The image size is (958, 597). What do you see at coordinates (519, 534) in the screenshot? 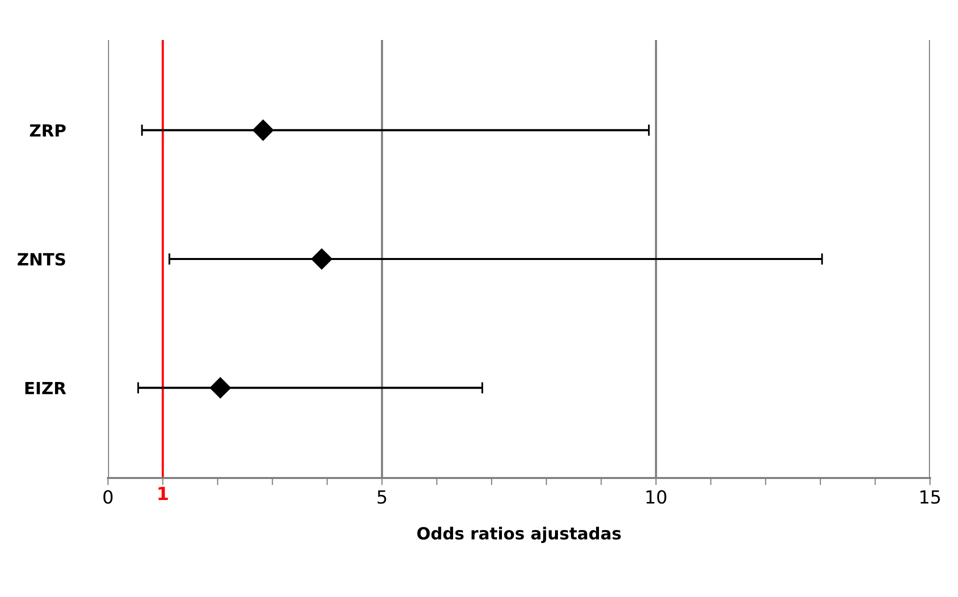
I see `x-axis-title: Odds ratios ajustadas` at bounding box center [519, 534].